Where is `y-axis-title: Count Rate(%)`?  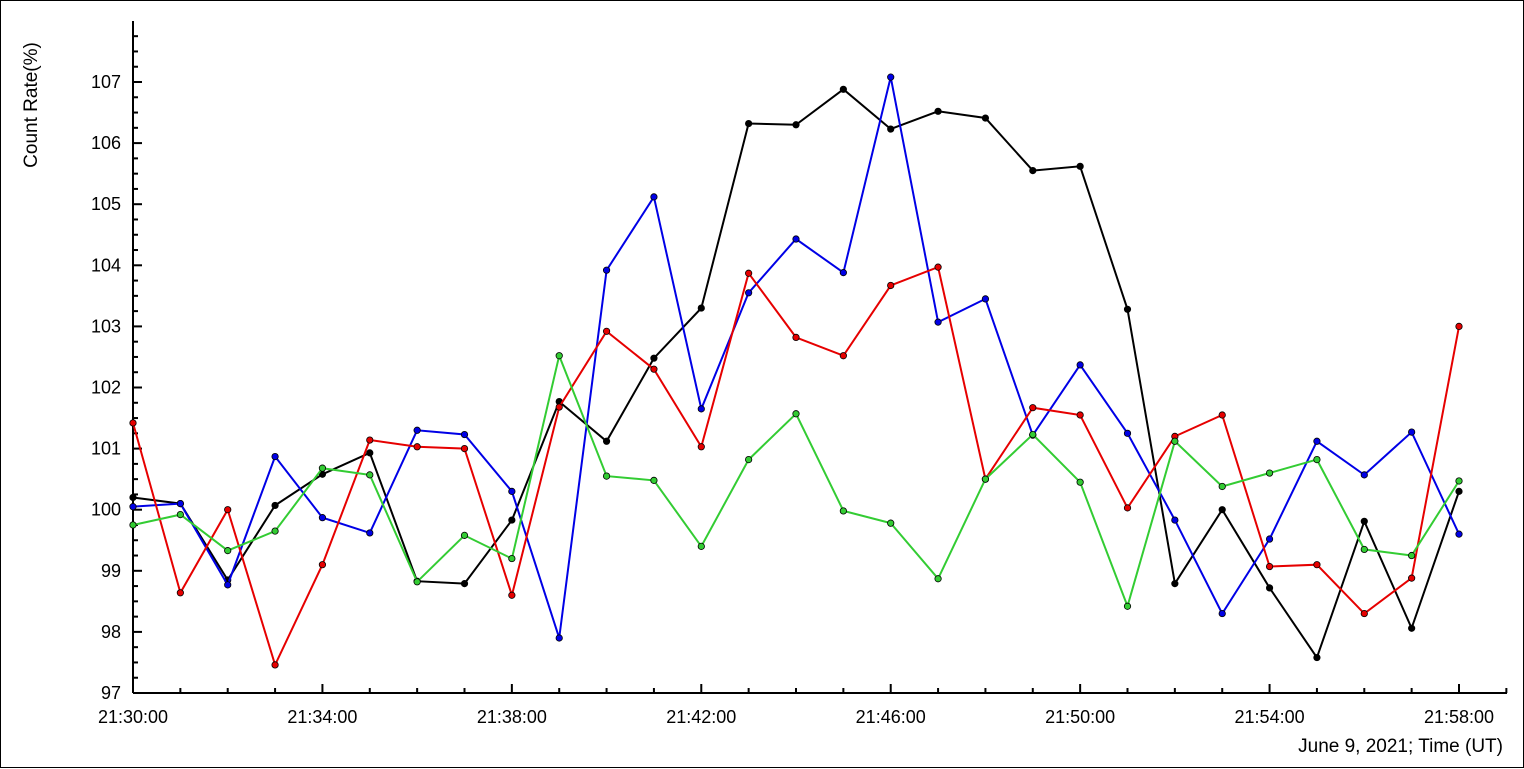 y-axis-title: Count Rate(%) is located at coordinates (31, 105).